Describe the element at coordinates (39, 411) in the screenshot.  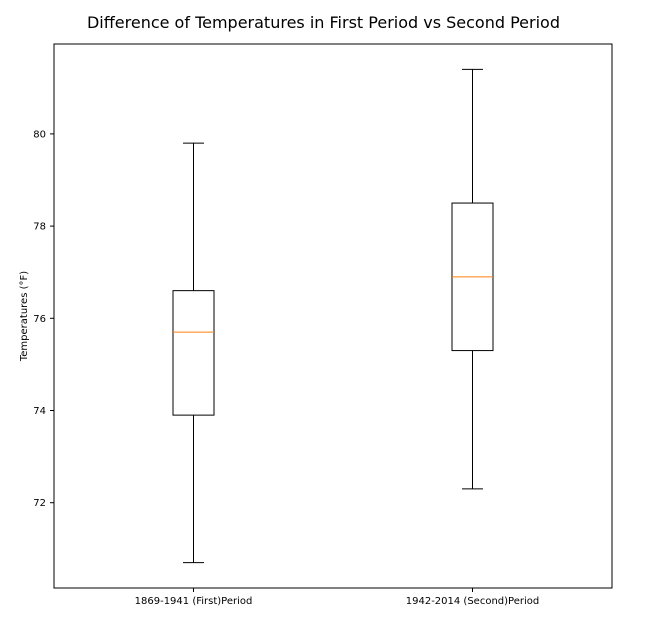
I see `y-tick-label: 74` at that location.